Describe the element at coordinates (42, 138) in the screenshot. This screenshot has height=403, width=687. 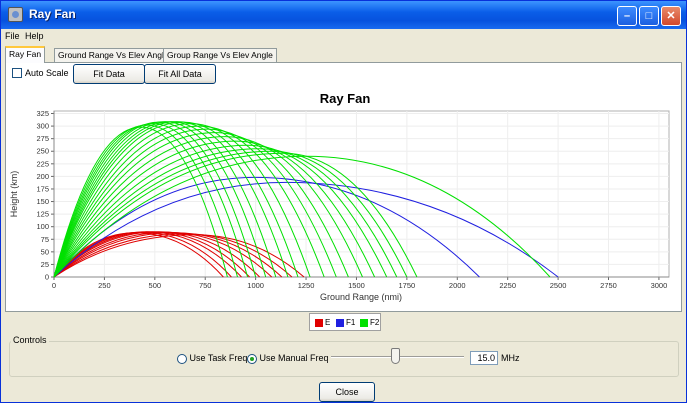
I see `y-tick-label: 275` at that location.